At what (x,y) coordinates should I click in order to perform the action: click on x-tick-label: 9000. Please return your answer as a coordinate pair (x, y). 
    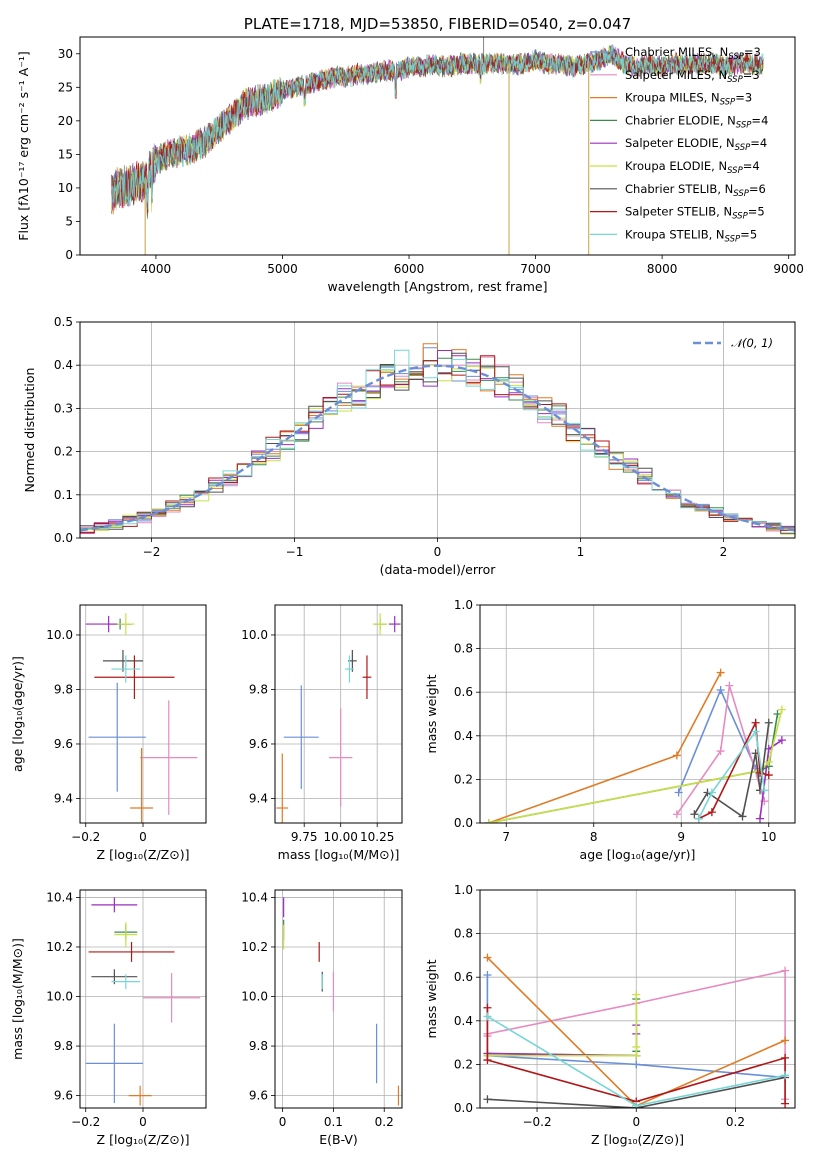
    Looking at the image, I should click on (788, 269).